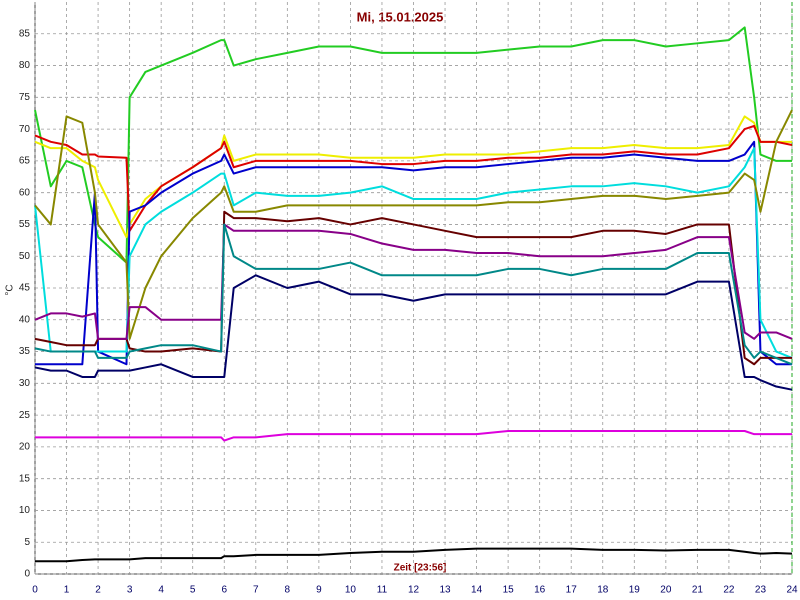  What do you see at coordinates (25, 33) in the screenshot?
I see `y-tick-label: 85` at bounding box center [25, 33].